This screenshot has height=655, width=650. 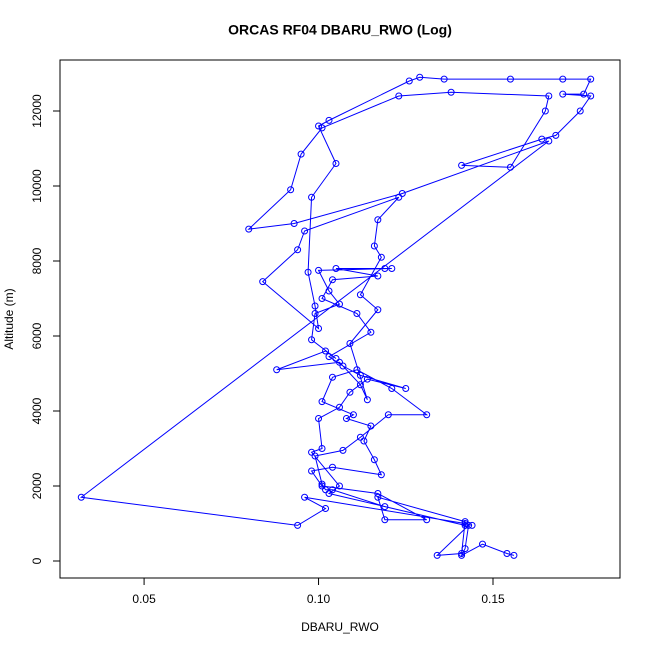 What do you see at coordinates (37, 410) in the screenshot?
I see `y-tick-label: 4000` at bounding box center [37, 410].